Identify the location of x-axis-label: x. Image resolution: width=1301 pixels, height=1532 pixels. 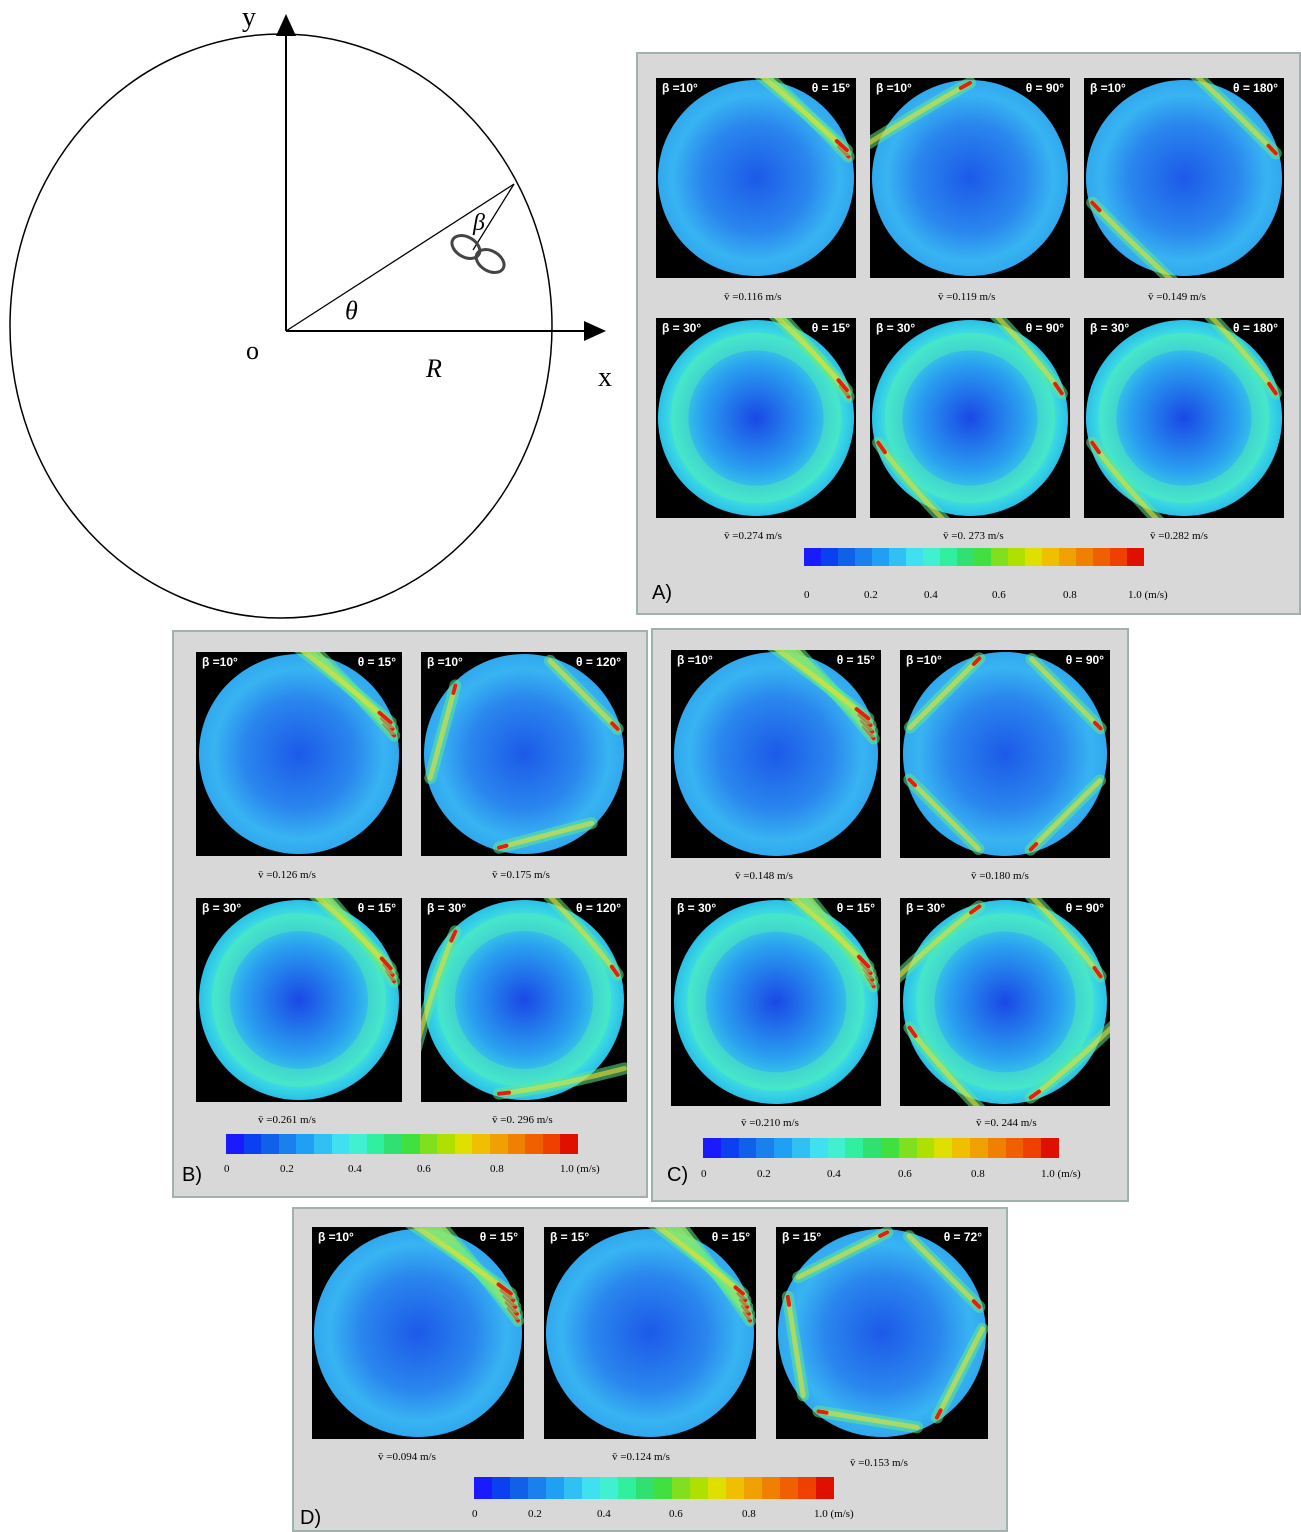
(605, 377).